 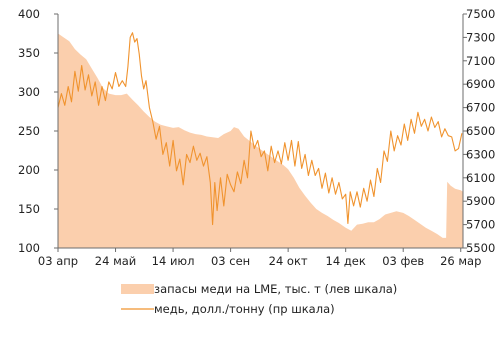 I want to click on legend-label-area: запасы меди на LME, тыс. т (лев шкала), so click(x=275, y=289).